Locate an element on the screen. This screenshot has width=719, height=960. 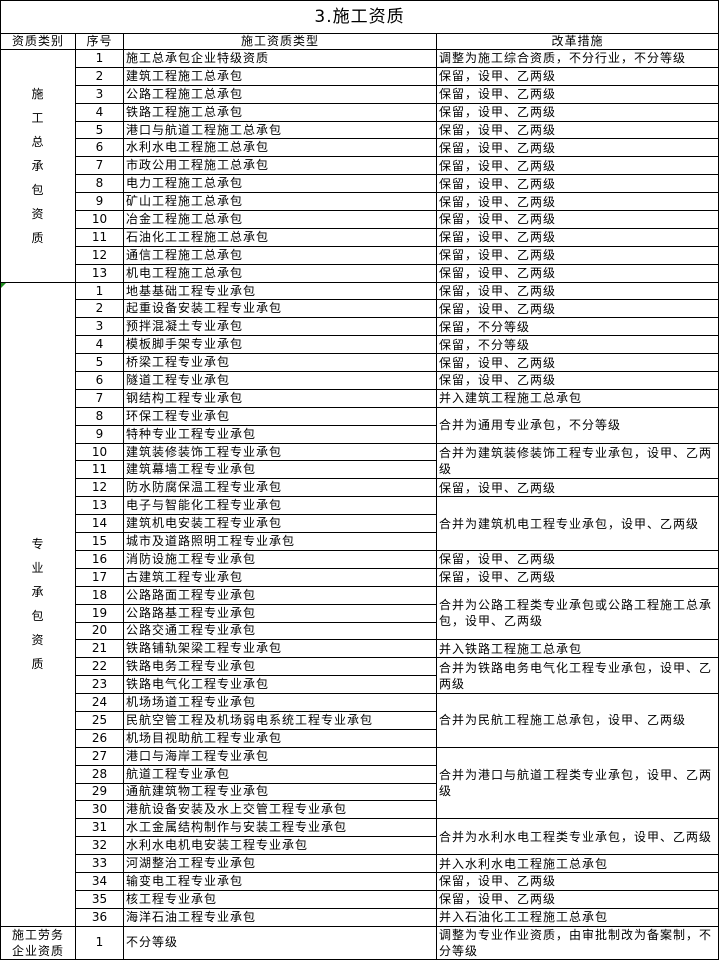
type-cell: 航道工程专业承包 is located at coordinates (280, 774).